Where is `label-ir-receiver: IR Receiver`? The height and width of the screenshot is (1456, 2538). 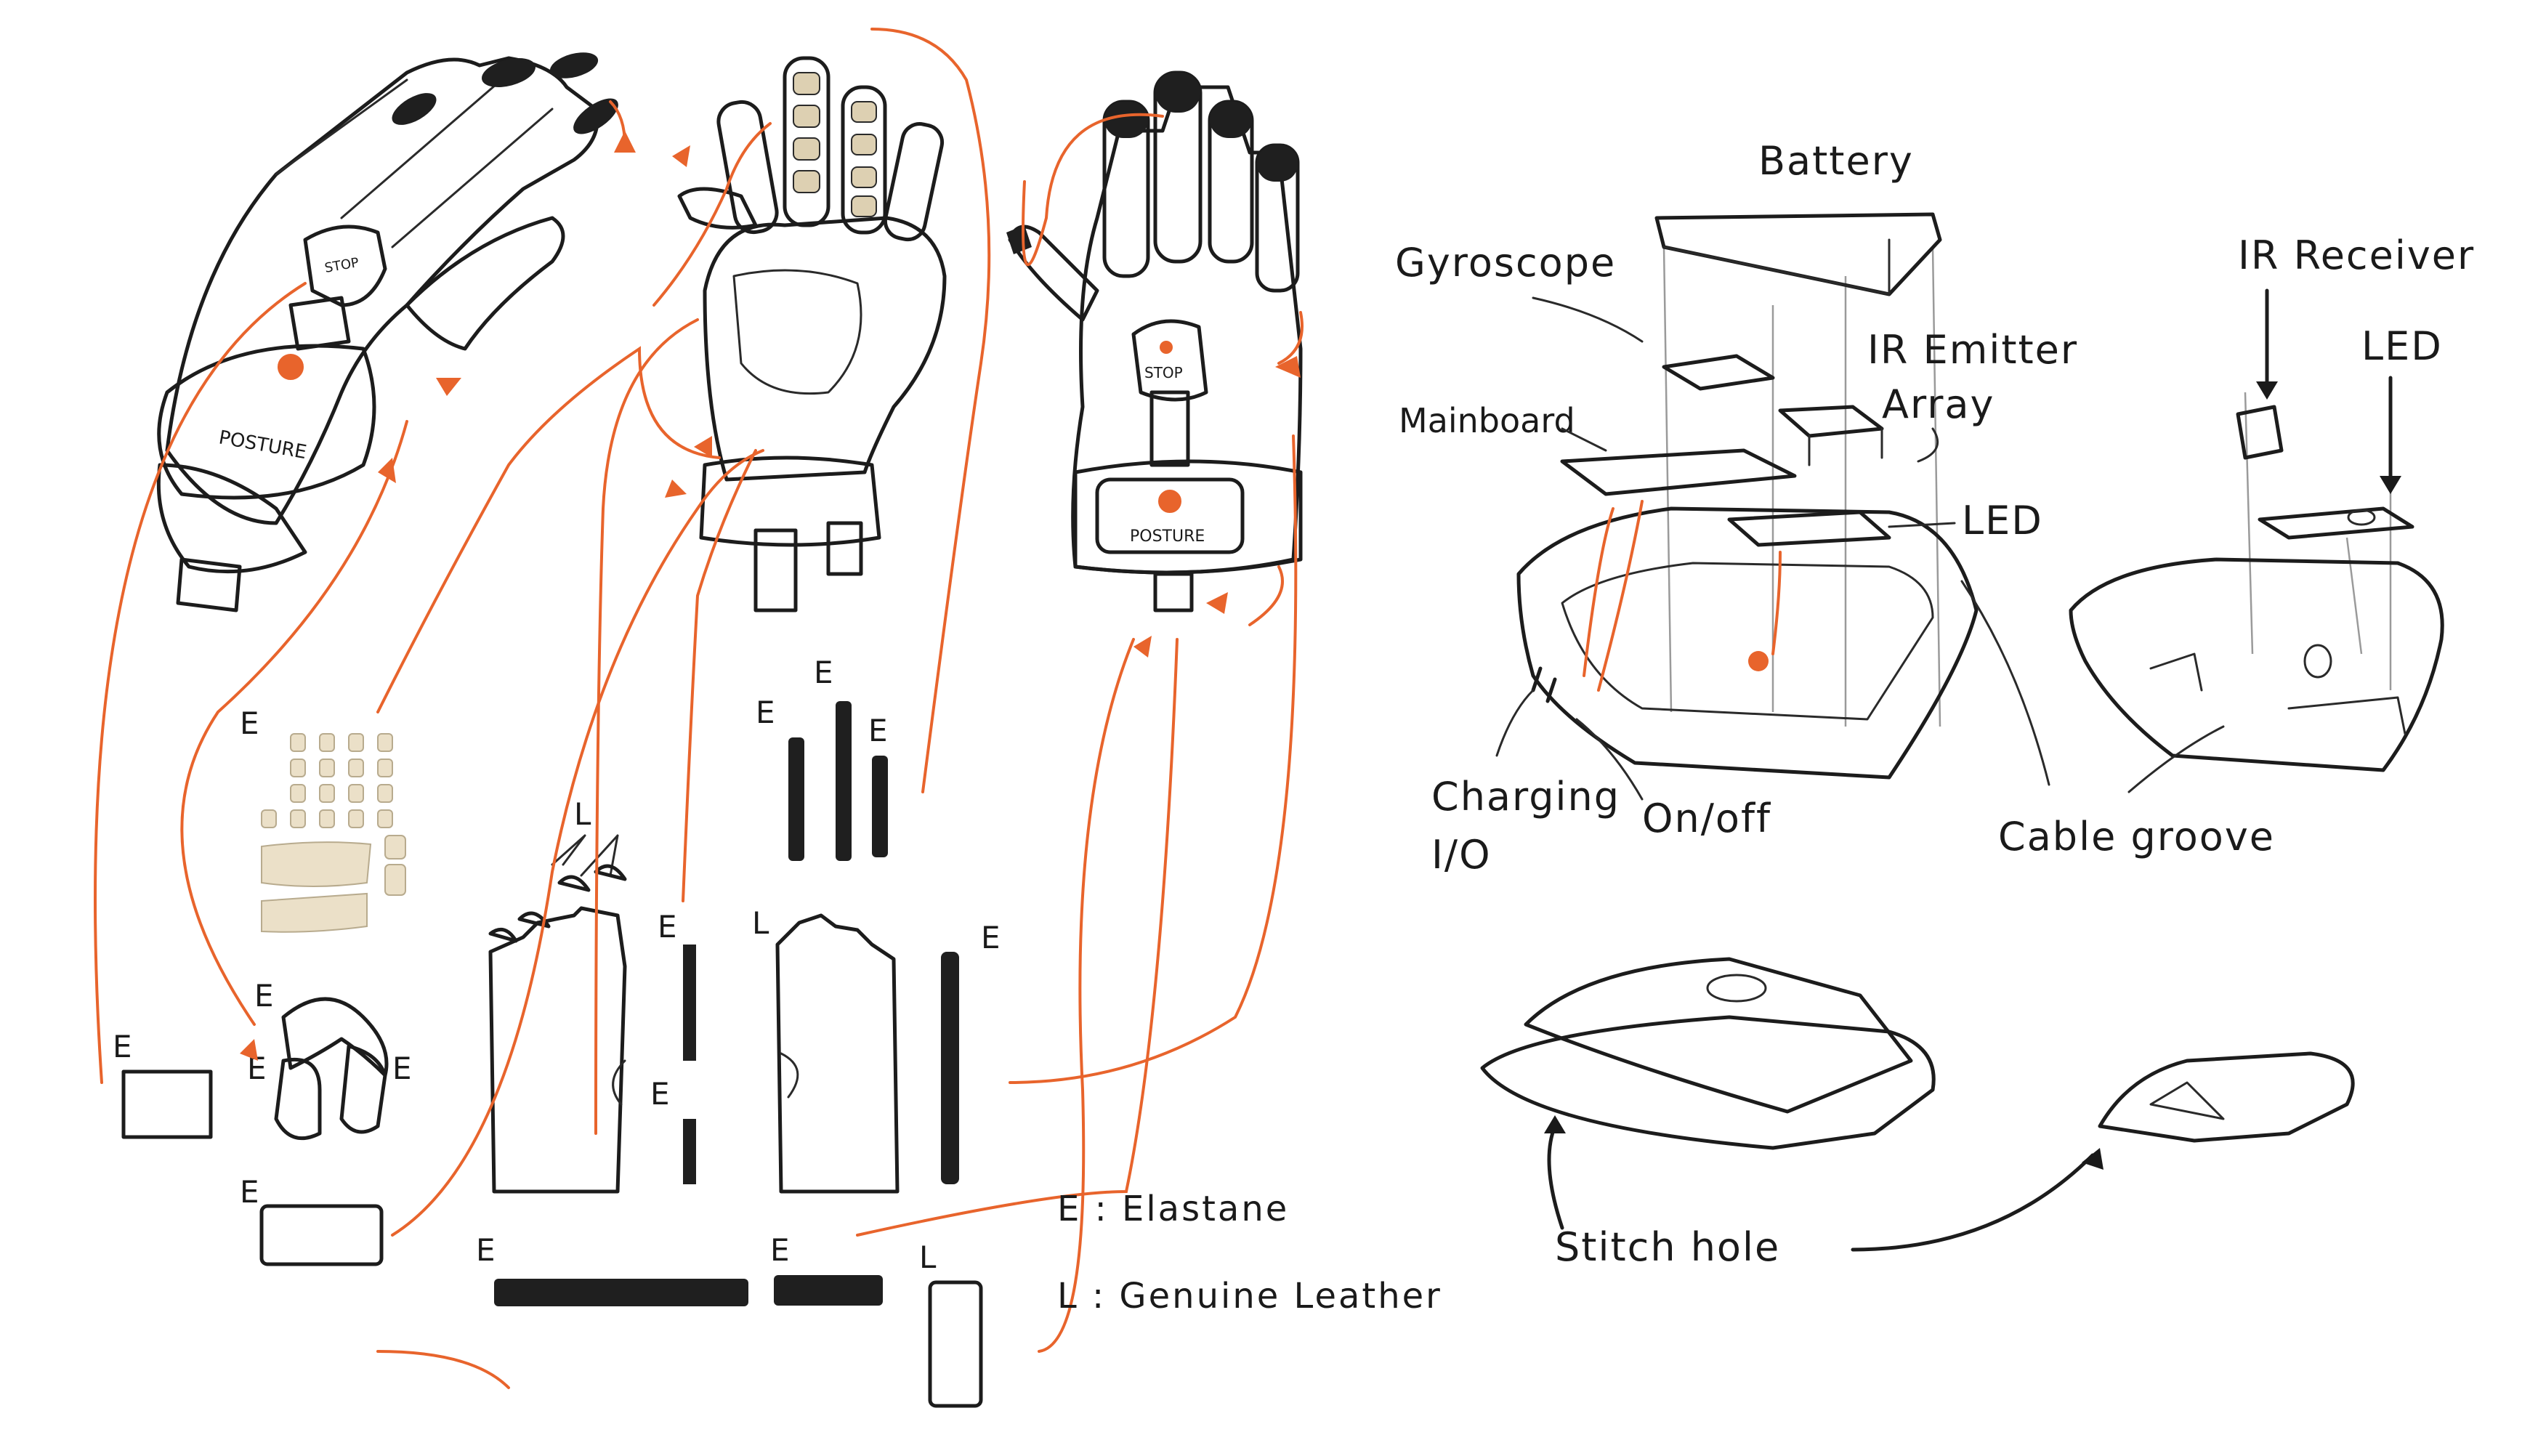 label-ir-receiver: IR Receiver is located at coordinates (2356, 255).